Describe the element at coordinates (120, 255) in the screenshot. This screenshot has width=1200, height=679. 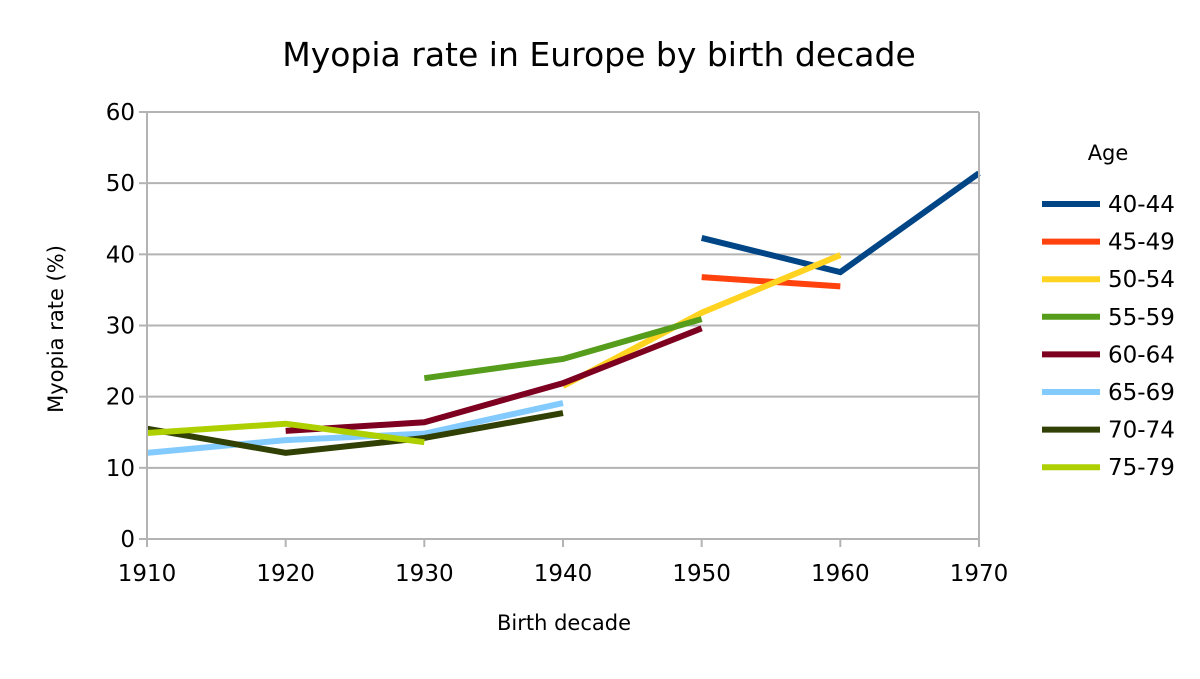
I see `y-tick-label: 40` at that location.